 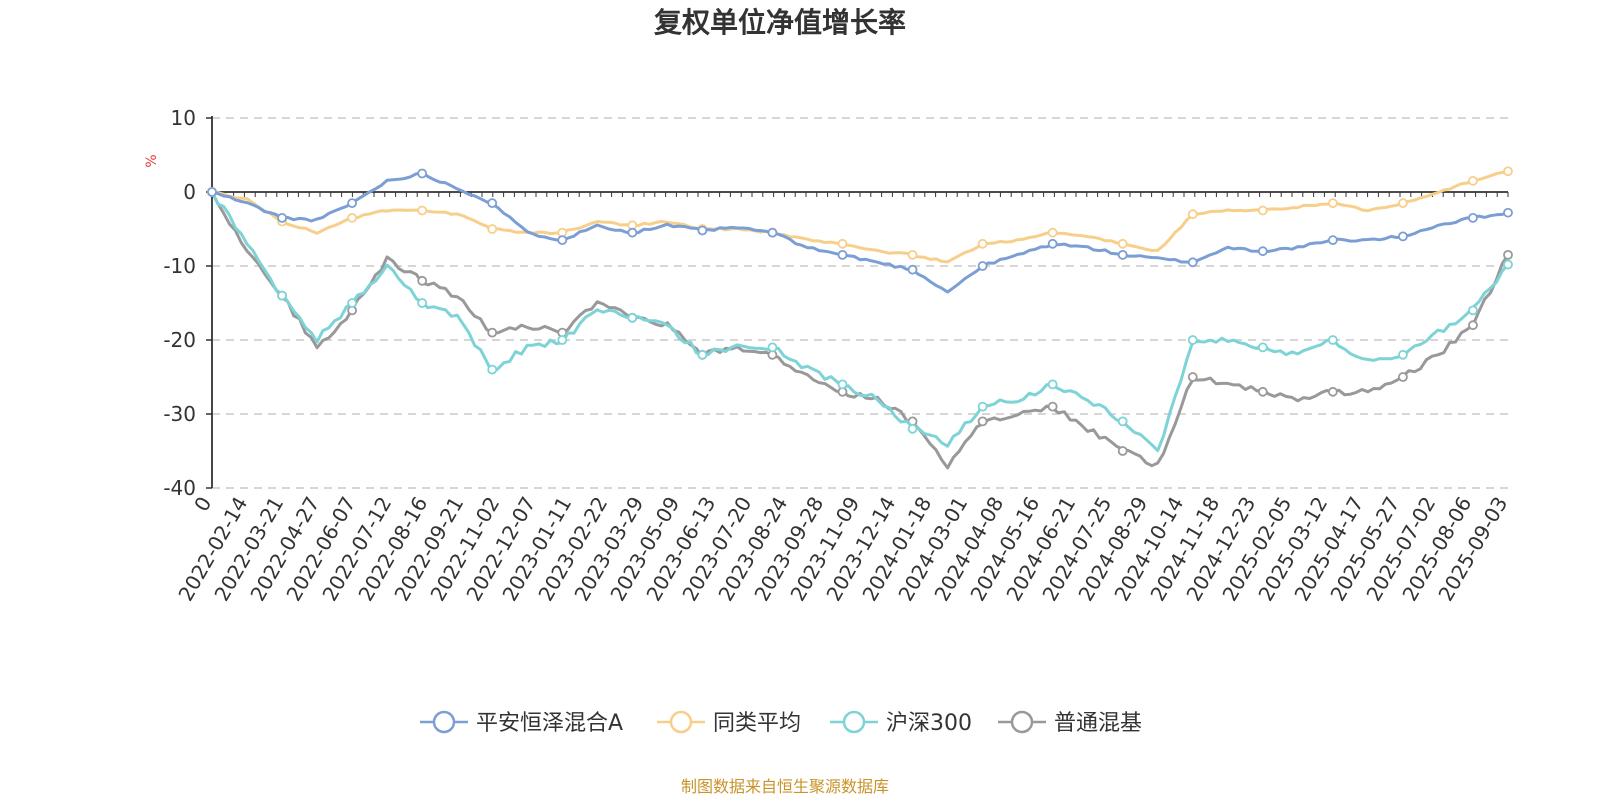 What do you see at coordinates (549, 723) in the screenshot?
I see `legend-label: 平安恒泽混合A` at bounding box center [549, 723].